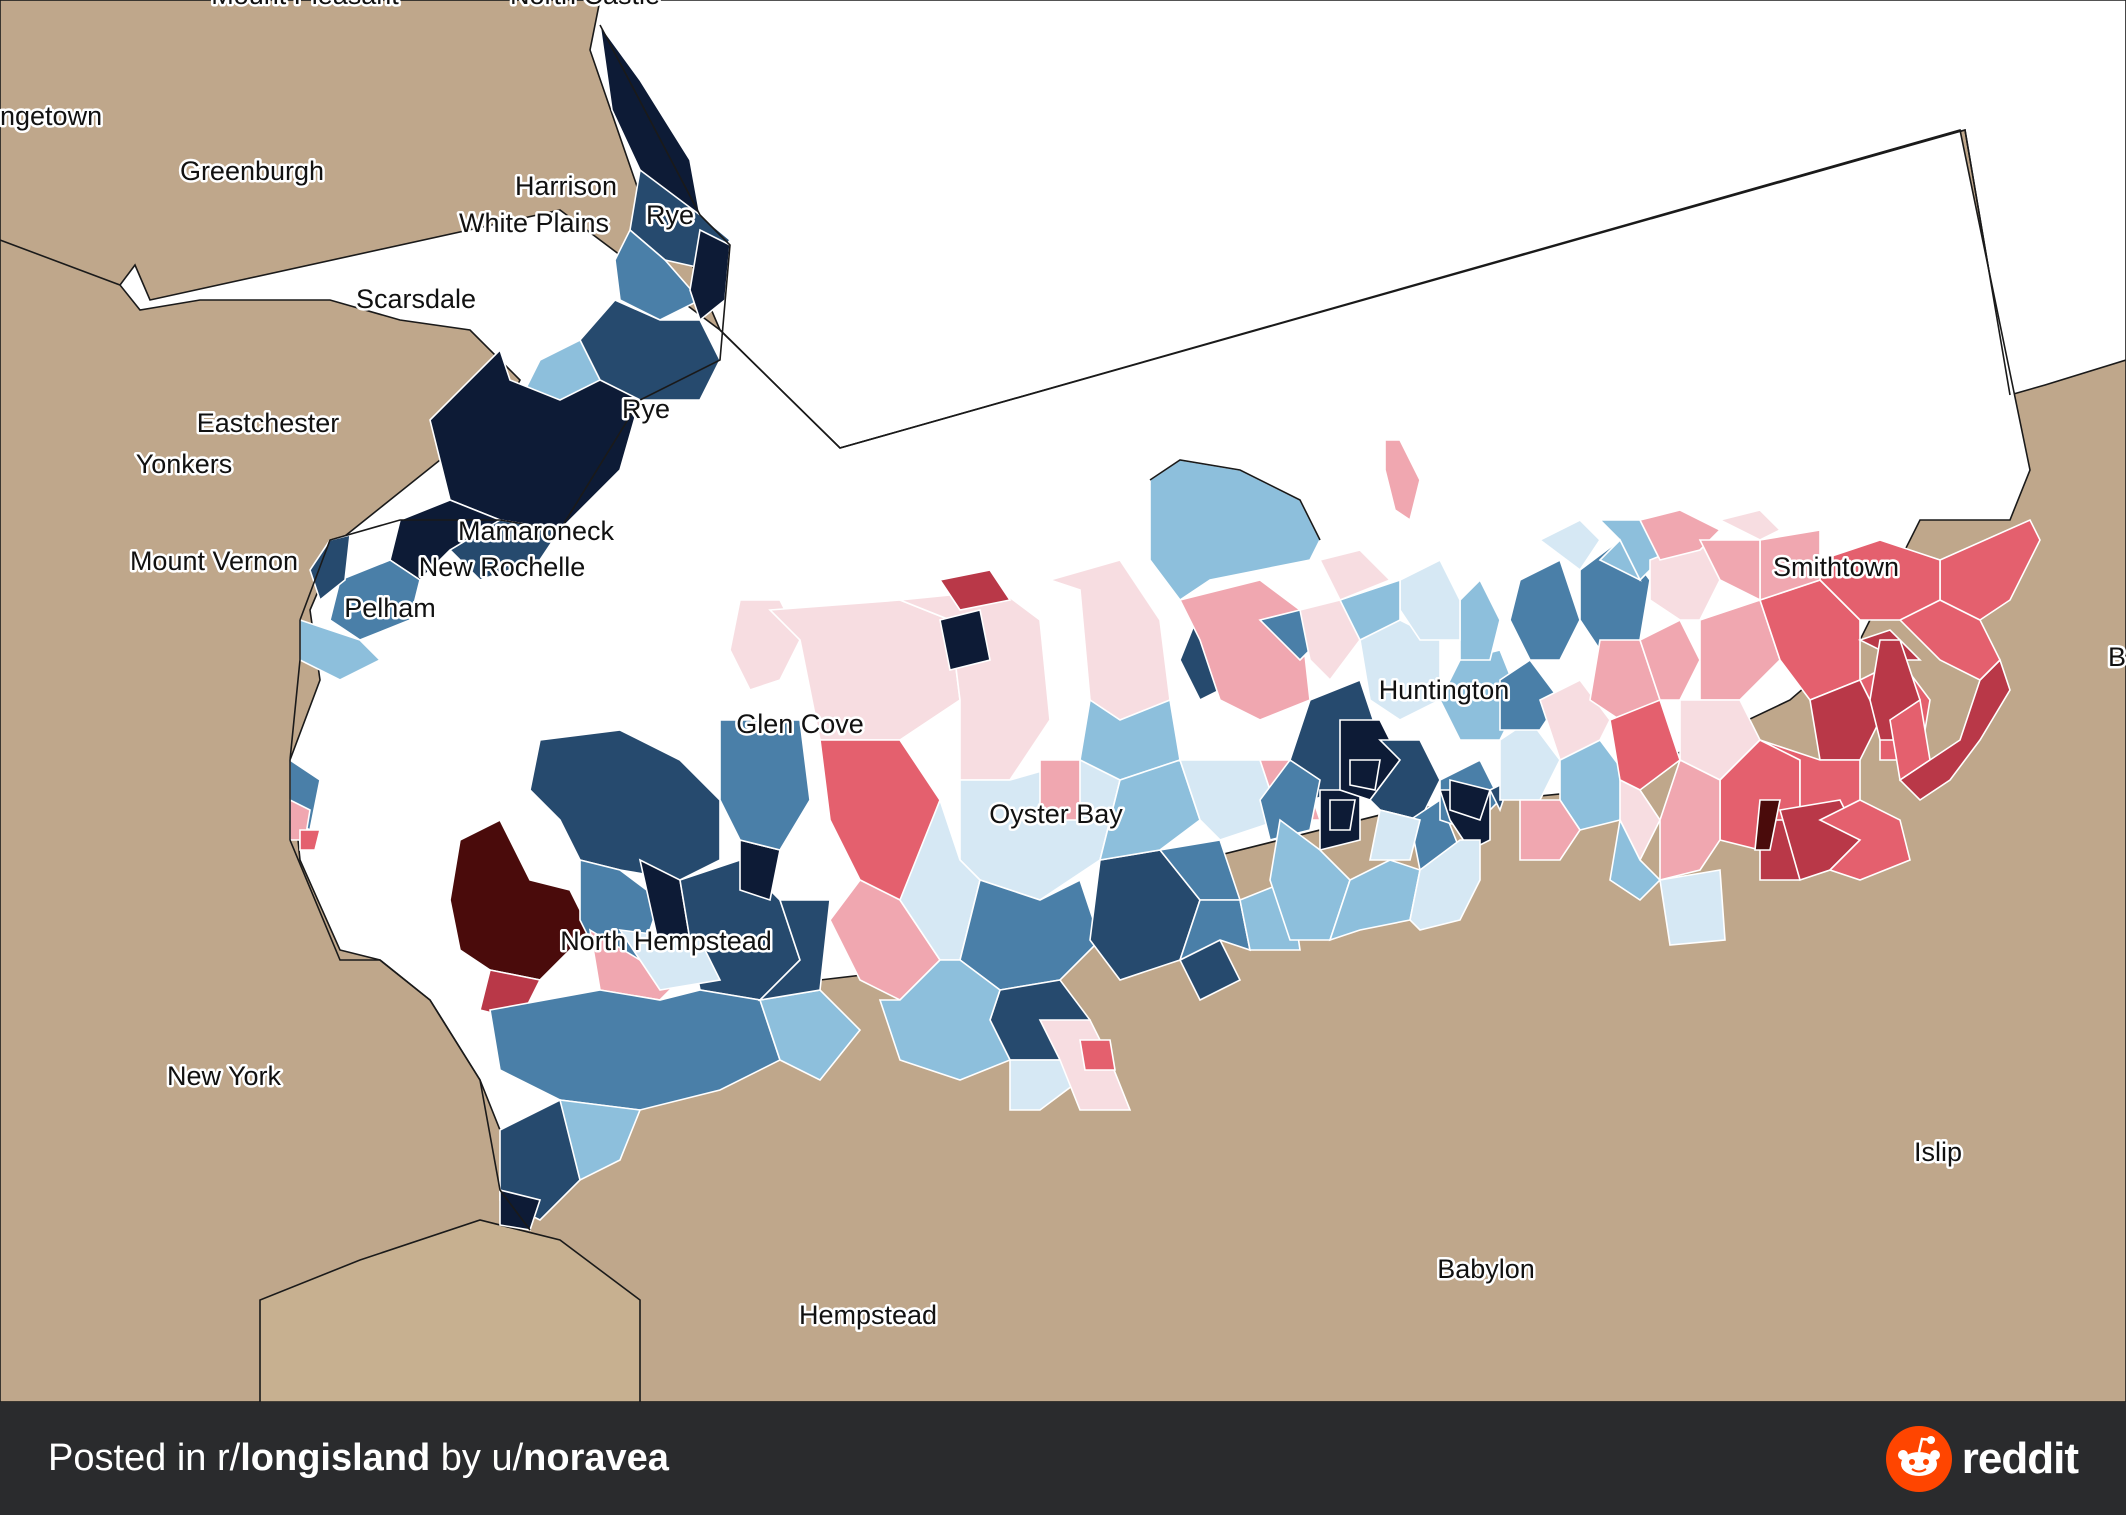 The width and height of the screenshot is (2126, 1515). What do you see at coordinates (666, 941) in the screenshot?
I see `label-north-hempstead: North Hempstead` at bounding box center [666, 941].